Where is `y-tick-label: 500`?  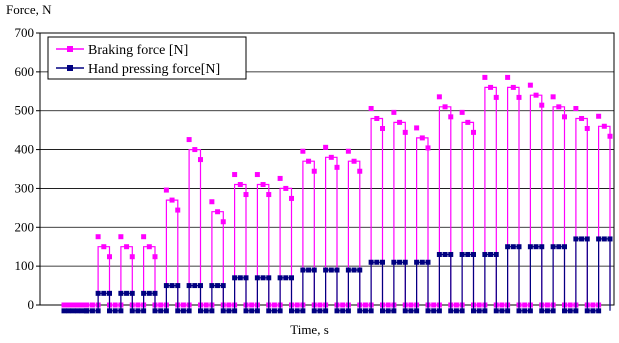 y-tick-label: 500 is located at coordinates (25, 110).